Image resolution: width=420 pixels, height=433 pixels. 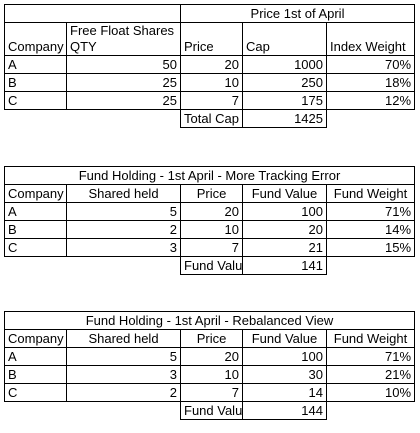 I want to click on table-row: B 25 10 250 18%, so click(x=210, y=82).